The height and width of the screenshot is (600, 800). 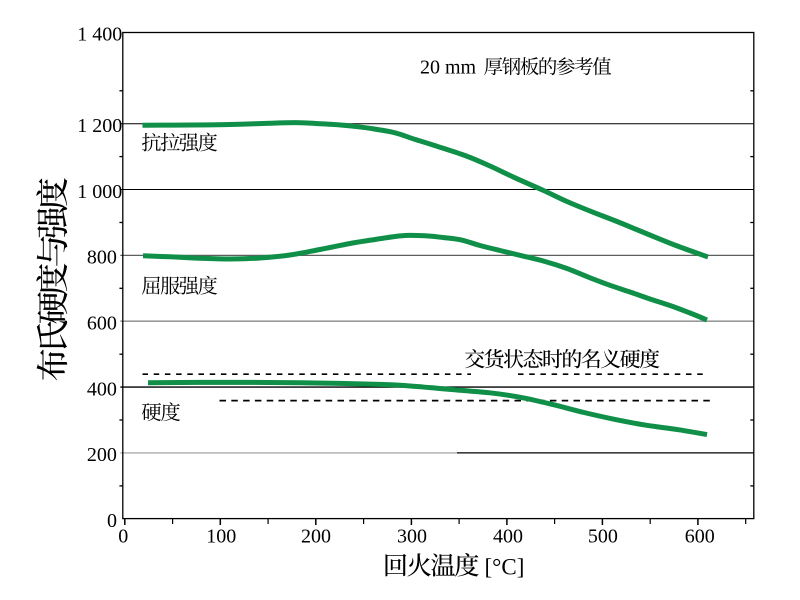 I want to click on svg-text: 20 mm, so click(x=448, y=68).